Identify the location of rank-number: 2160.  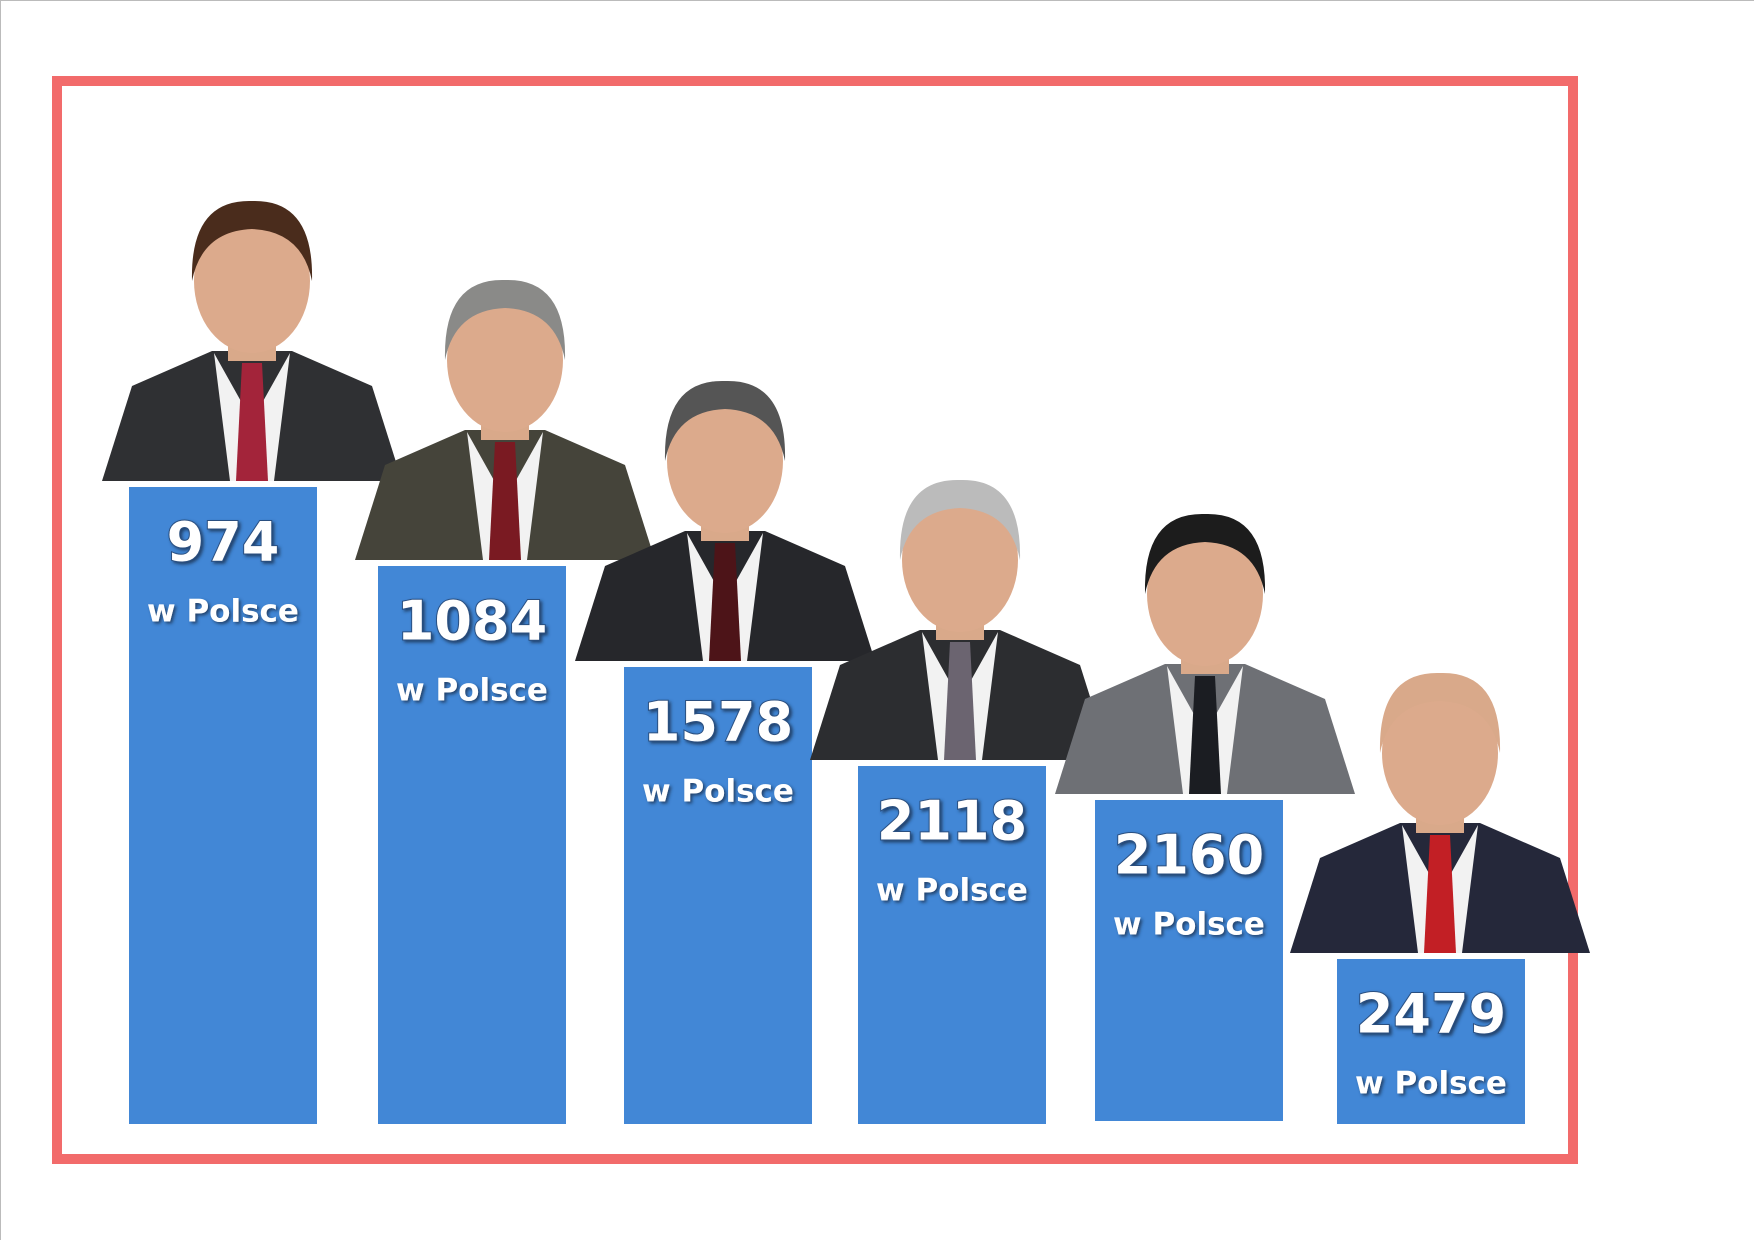
(1189, 855).